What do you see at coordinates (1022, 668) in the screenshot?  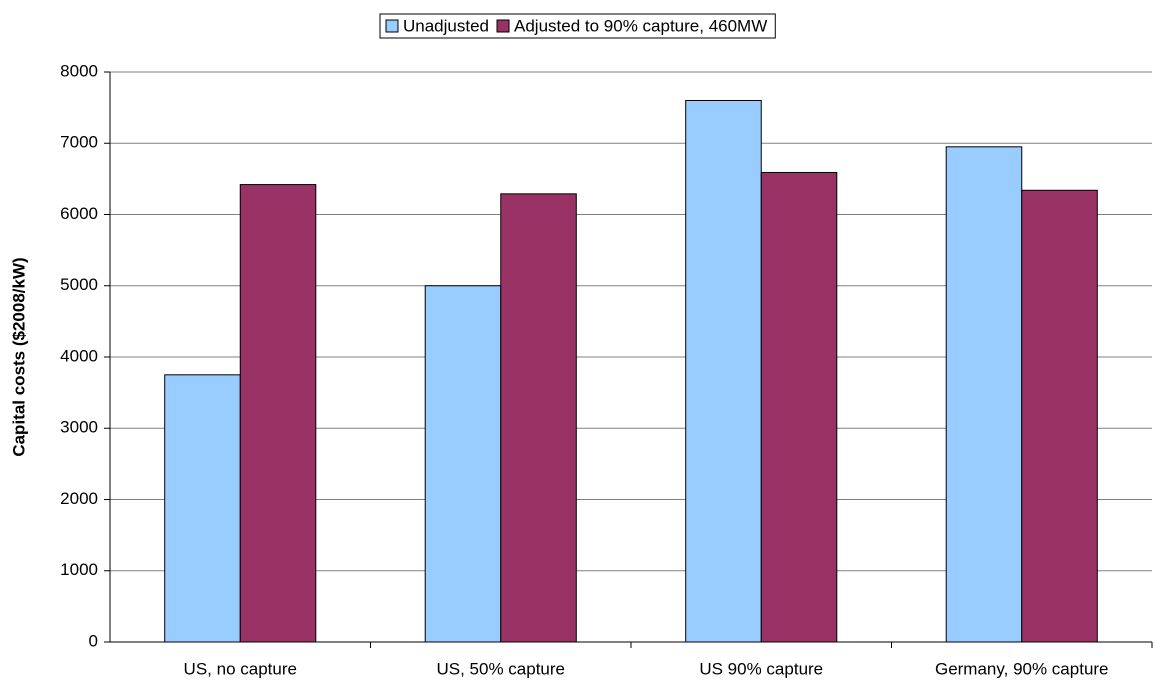 I see `x-tick-label: Germany, 90% capture` at bounding box center [1022, 668].